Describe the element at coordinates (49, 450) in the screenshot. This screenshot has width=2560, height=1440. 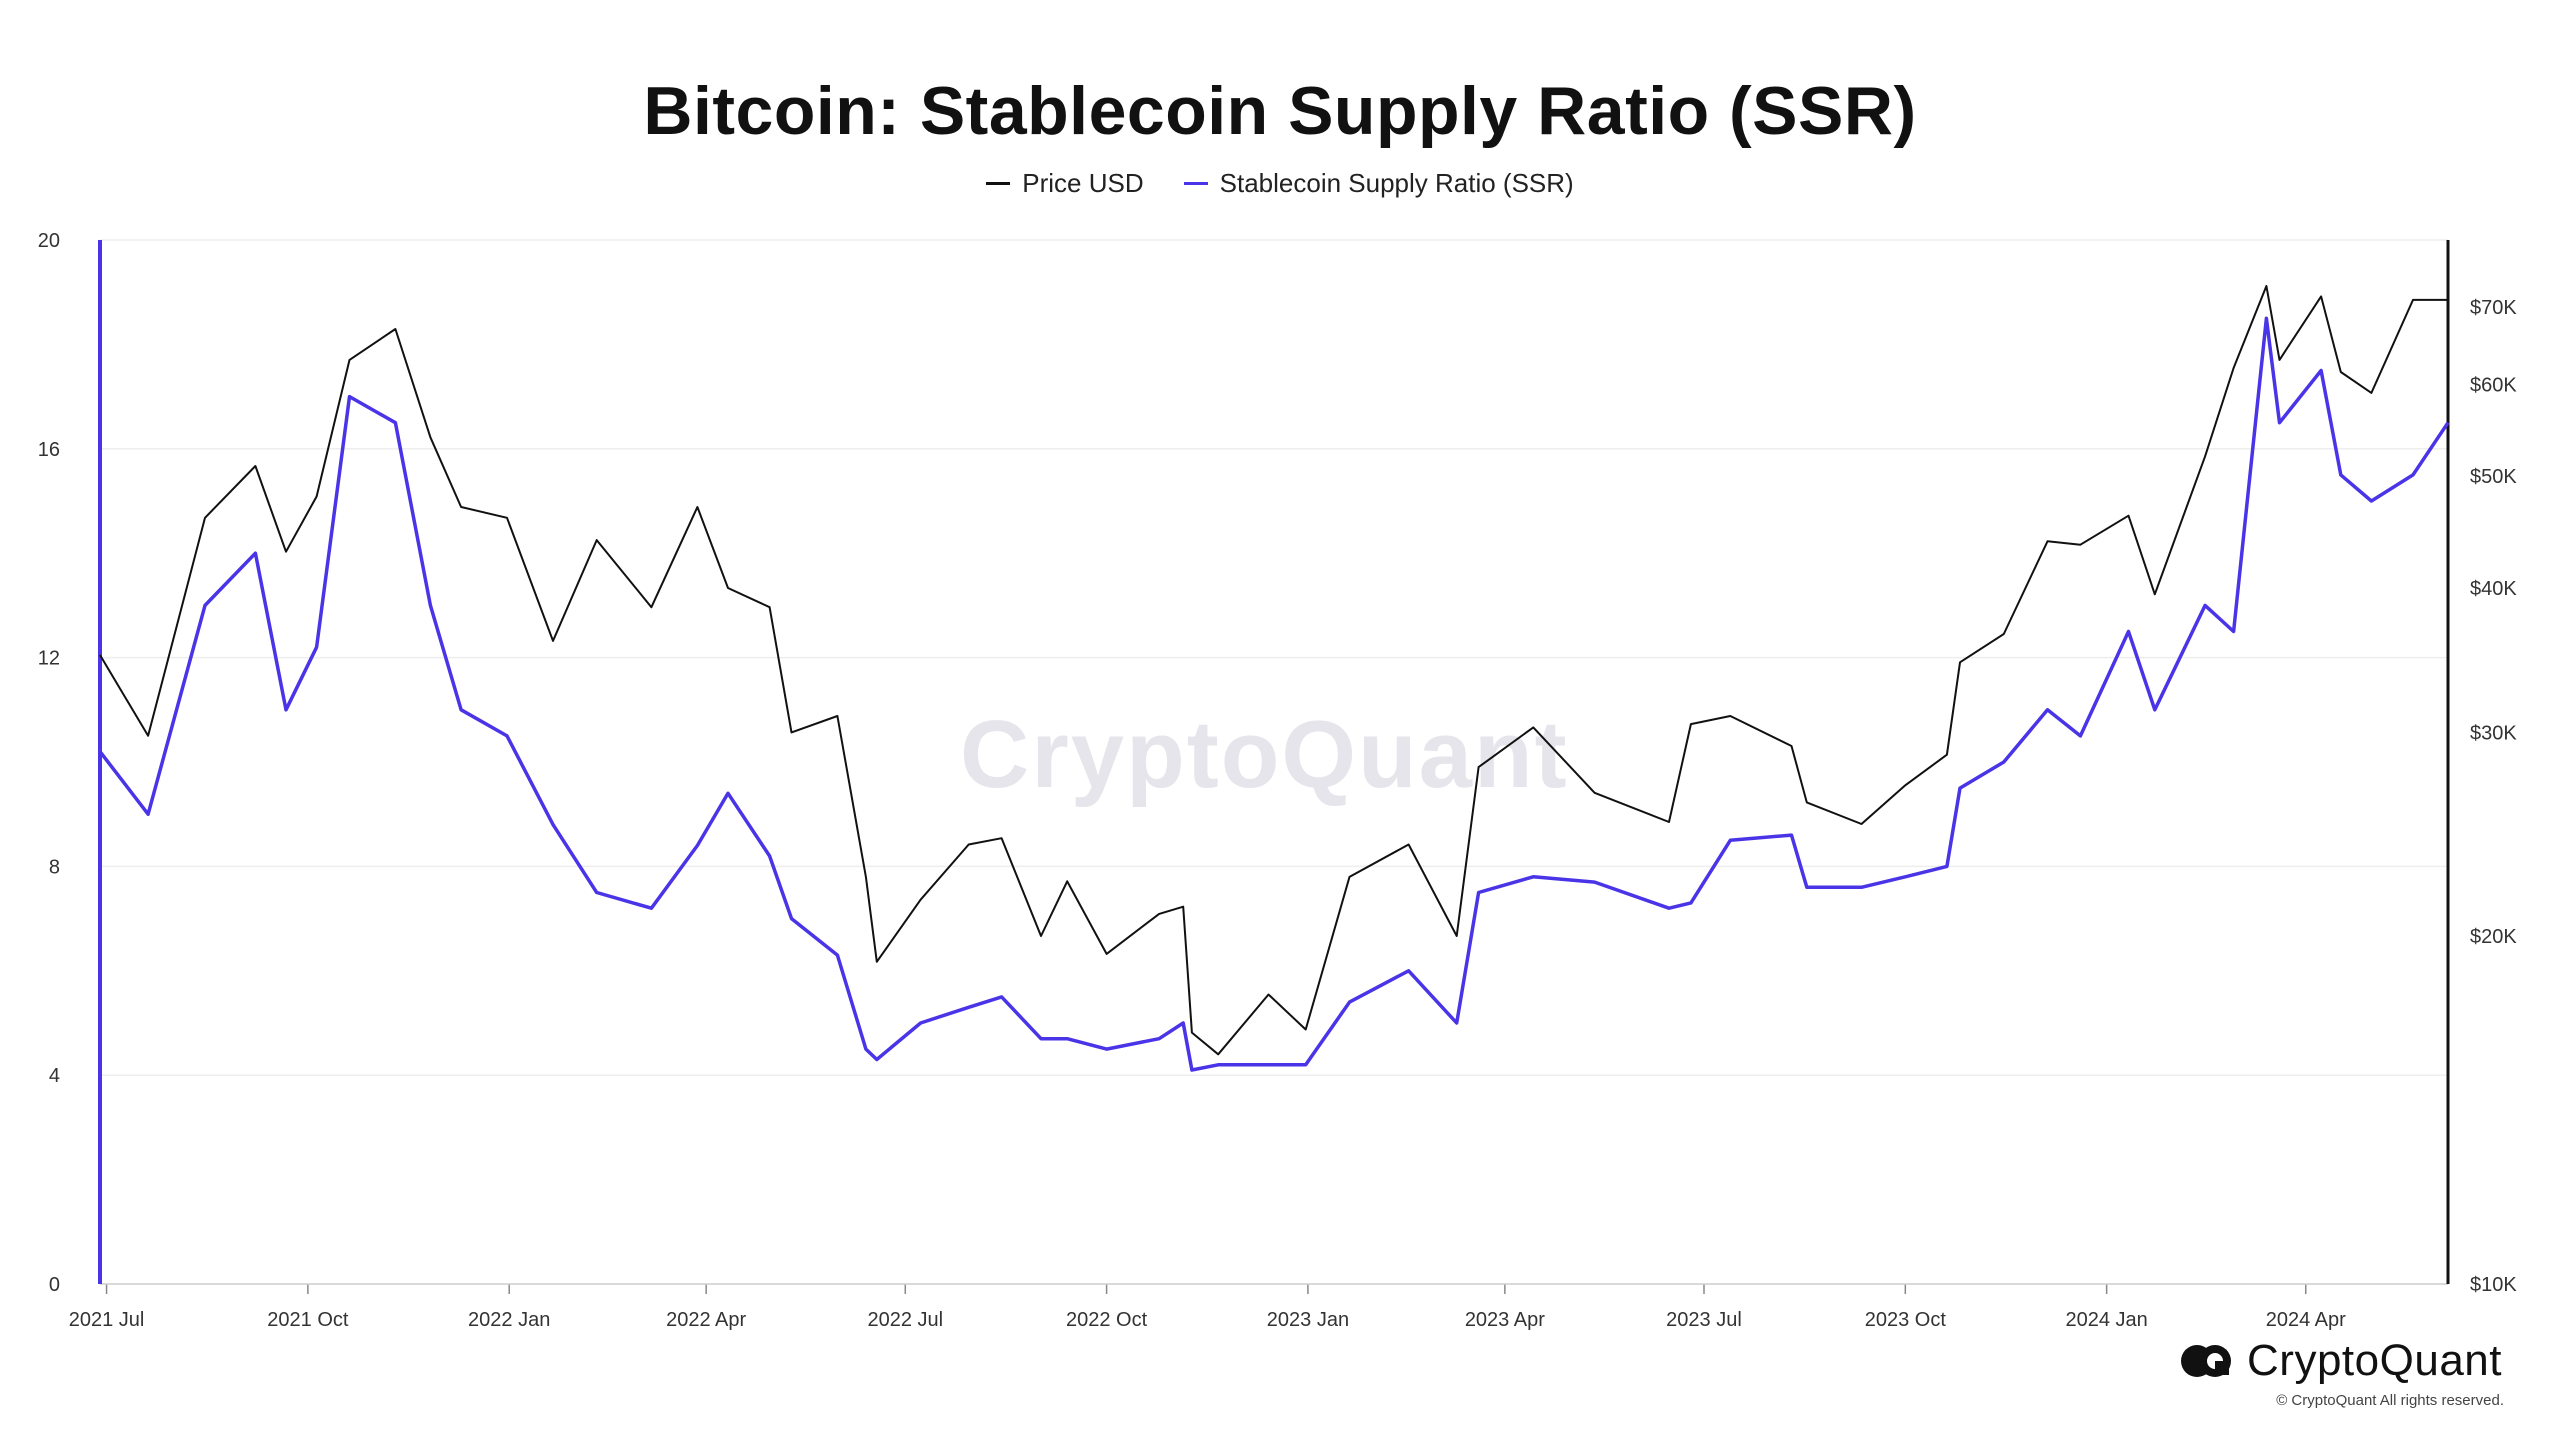
I see `y-left-tick-label: 16` at that location.